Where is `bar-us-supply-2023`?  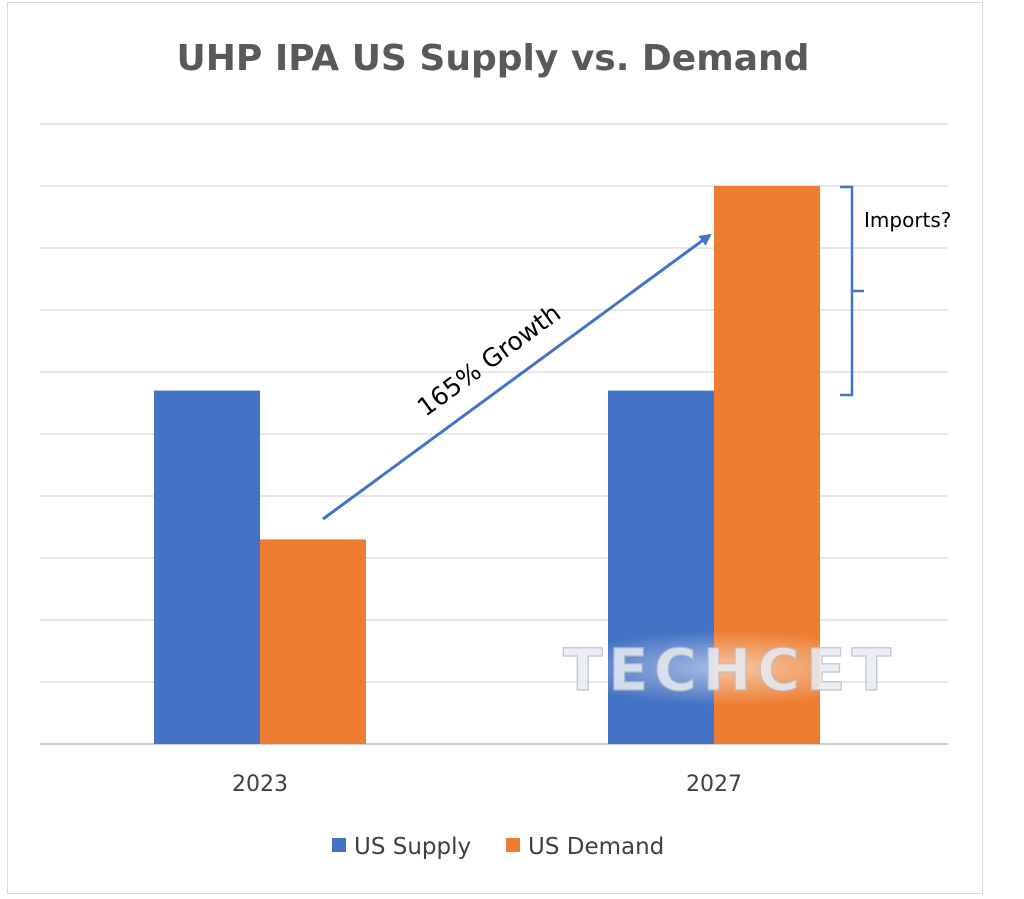
bar-us-supply-2023 is located at coordinates (207, 567).